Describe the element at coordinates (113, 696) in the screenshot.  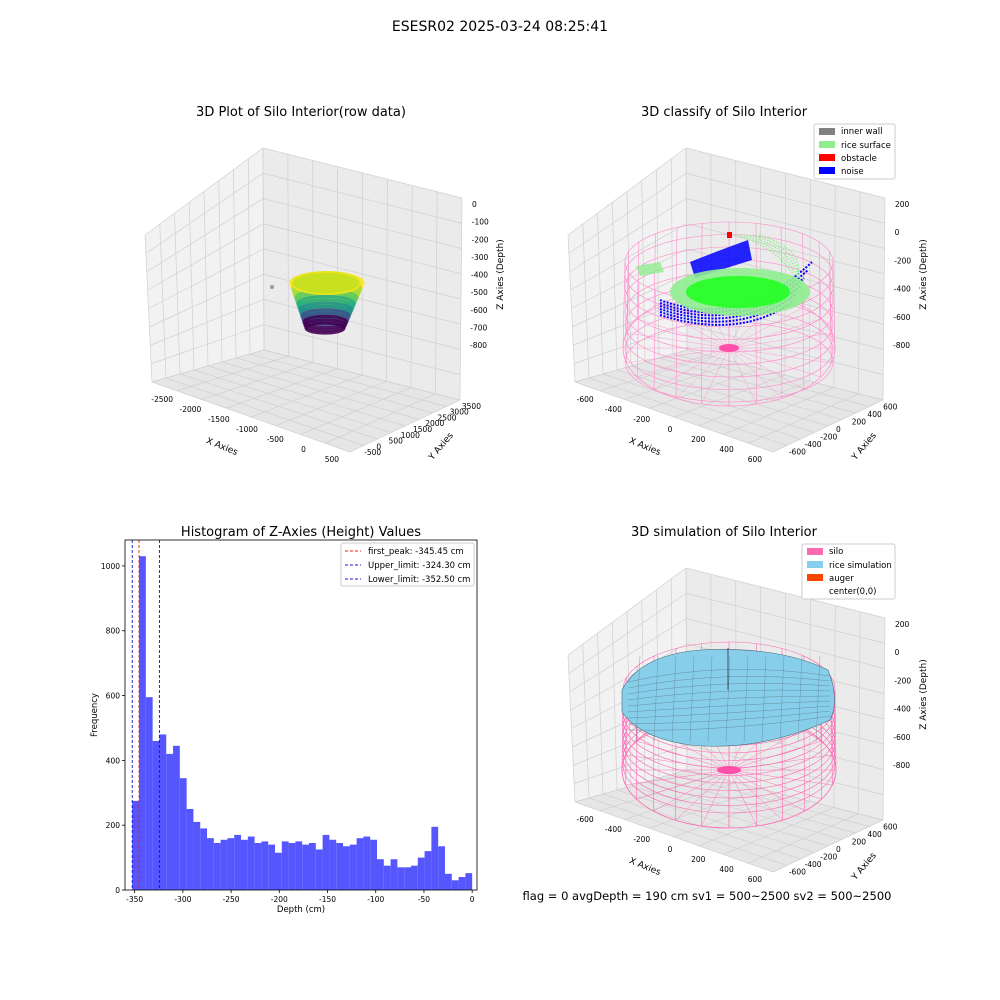
I see `histogram-ytick-label: 600` at that location.